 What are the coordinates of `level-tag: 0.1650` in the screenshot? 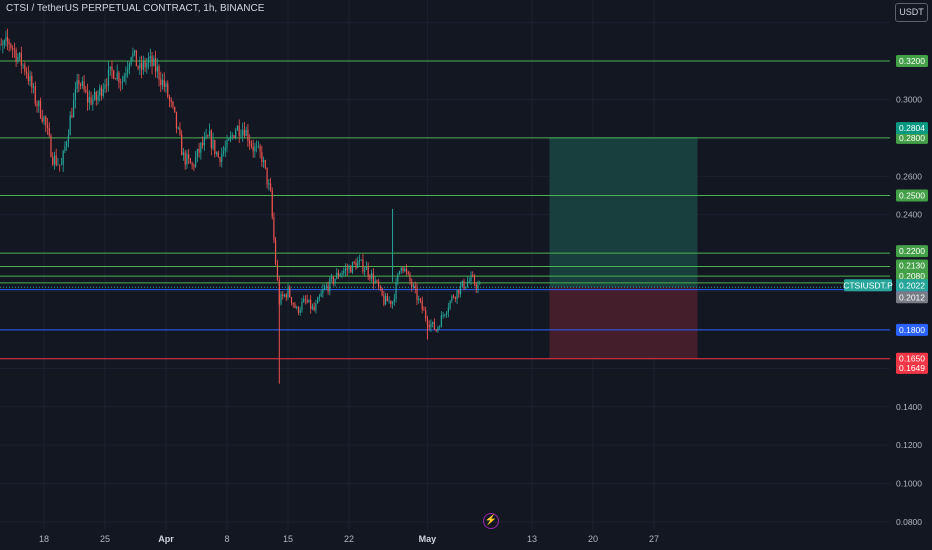 It's located at (912, 358).